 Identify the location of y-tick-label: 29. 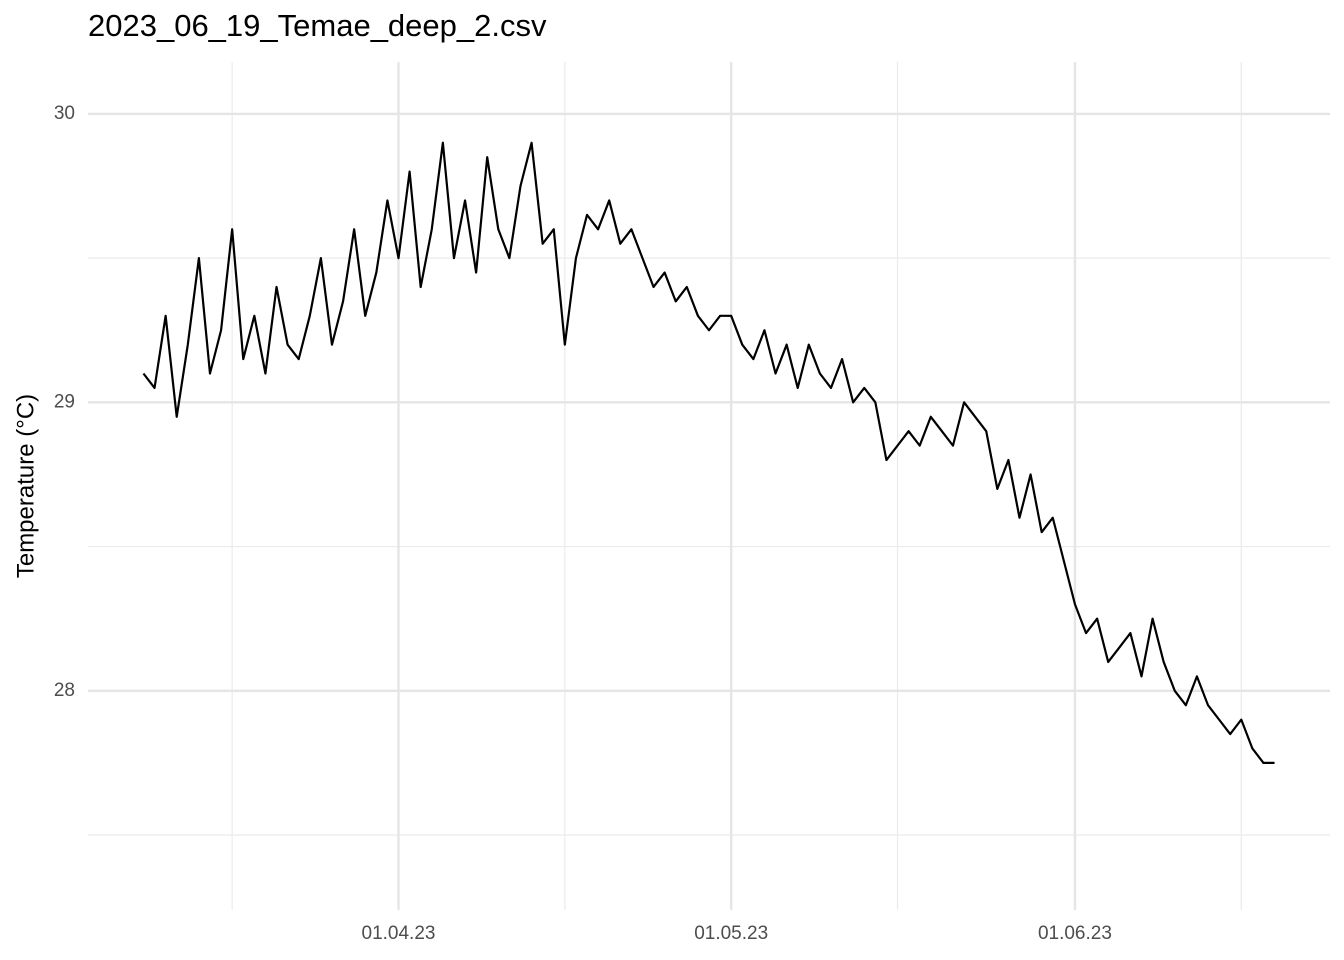
(64, 401).